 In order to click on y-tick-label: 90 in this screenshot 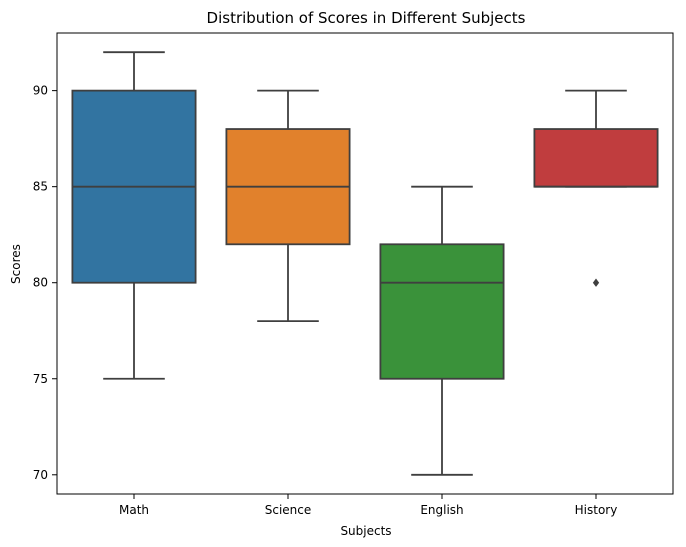, I will do `click(40, 91)`.